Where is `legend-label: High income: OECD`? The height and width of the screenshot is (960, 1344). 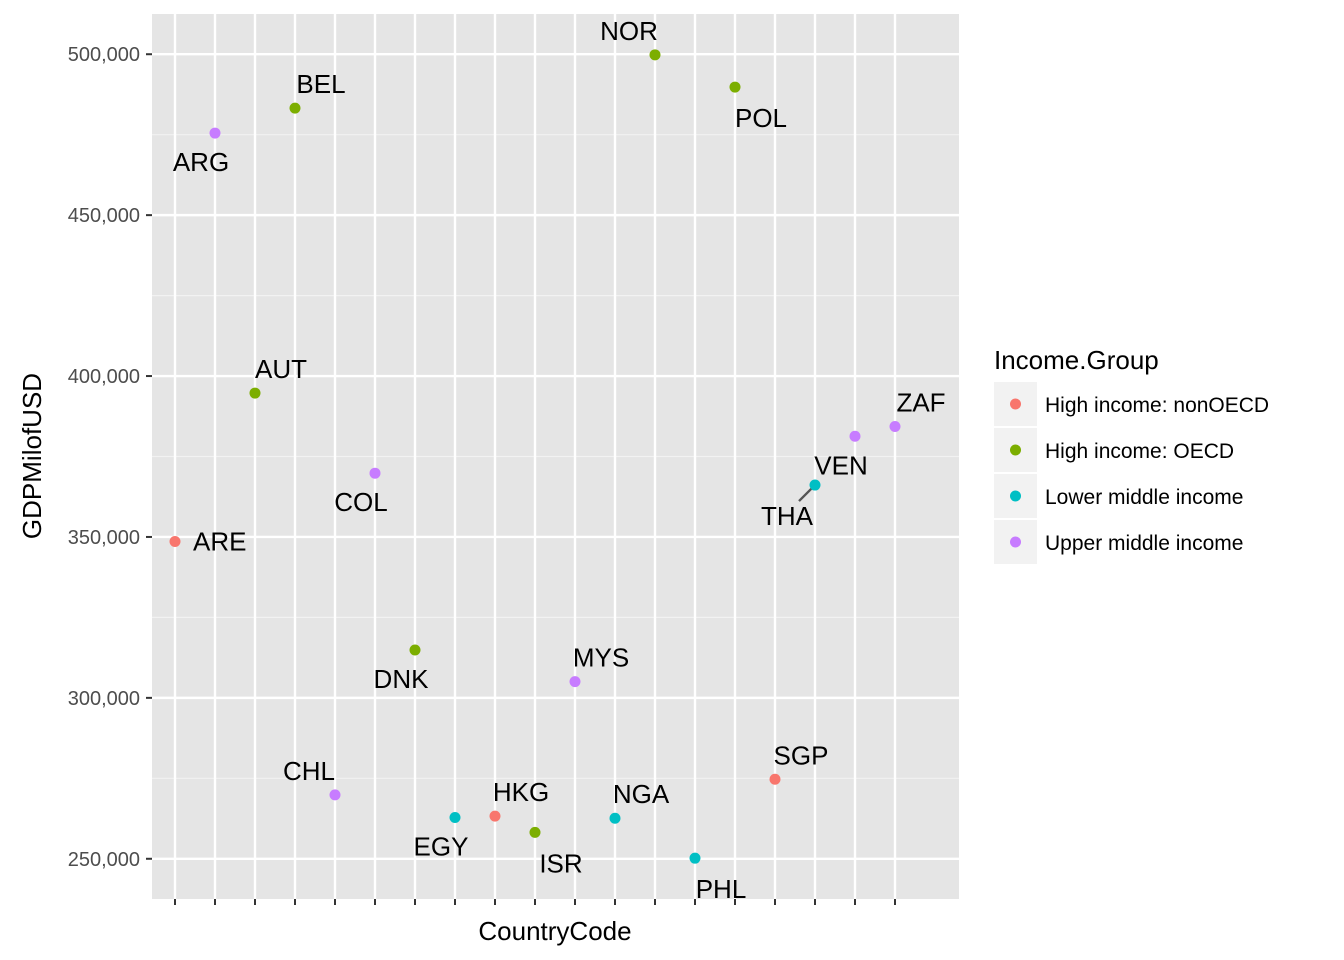 legend-label: High income: OECD is located at coordinates (1139, 451).